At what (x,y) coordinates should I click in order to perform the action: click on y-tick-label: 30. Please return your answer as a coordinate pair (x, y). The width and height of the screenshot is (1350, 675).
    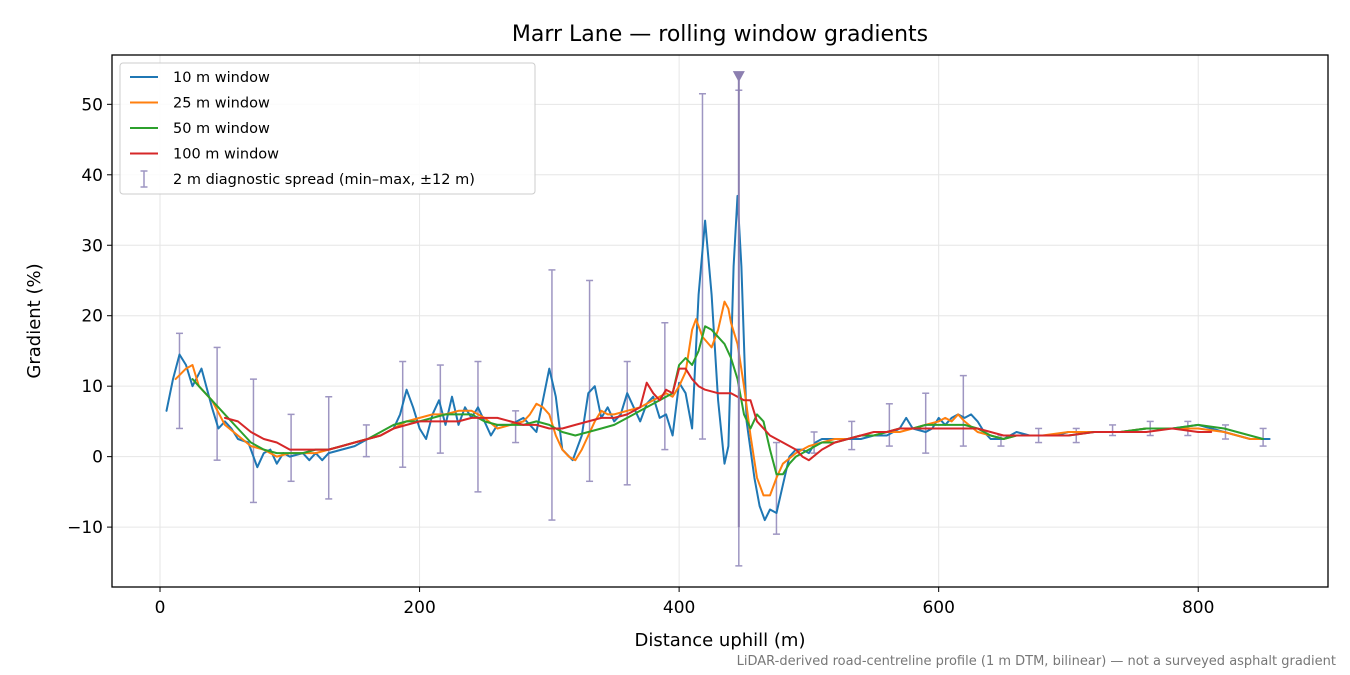
    Looking at the image, I should click on (92, 246).